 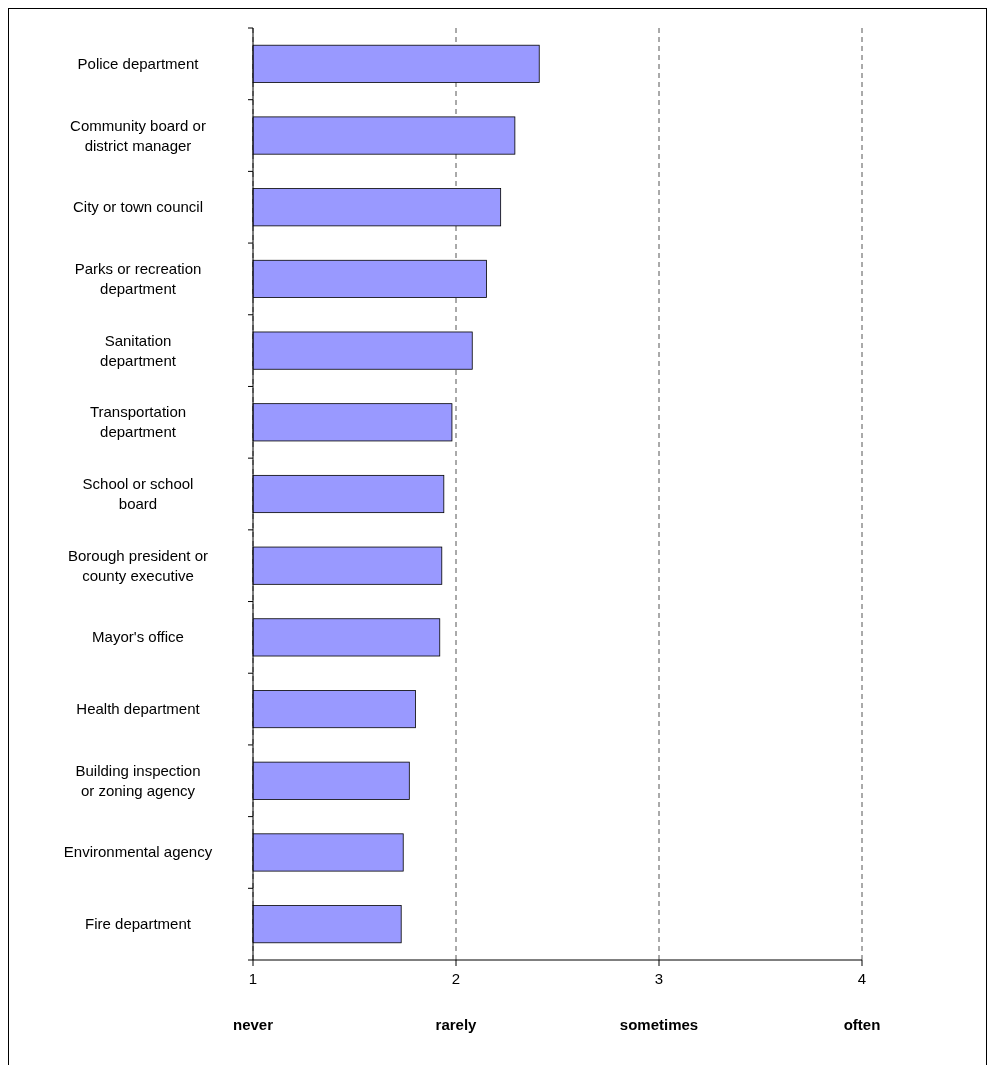 I want to click on x-tick-label: 3, so click(x=659, y=978).